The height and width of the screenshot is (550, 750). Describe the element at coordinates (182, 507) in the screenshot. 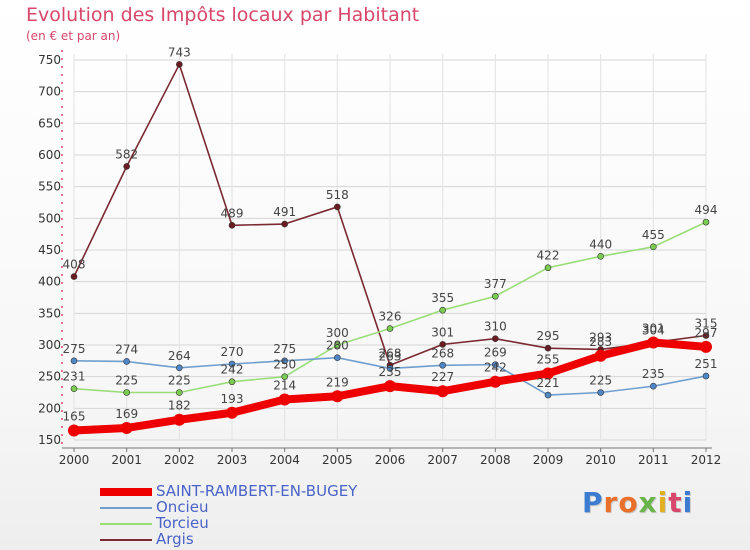

I see `legend-label-oncieu: Oncieu` at that location.